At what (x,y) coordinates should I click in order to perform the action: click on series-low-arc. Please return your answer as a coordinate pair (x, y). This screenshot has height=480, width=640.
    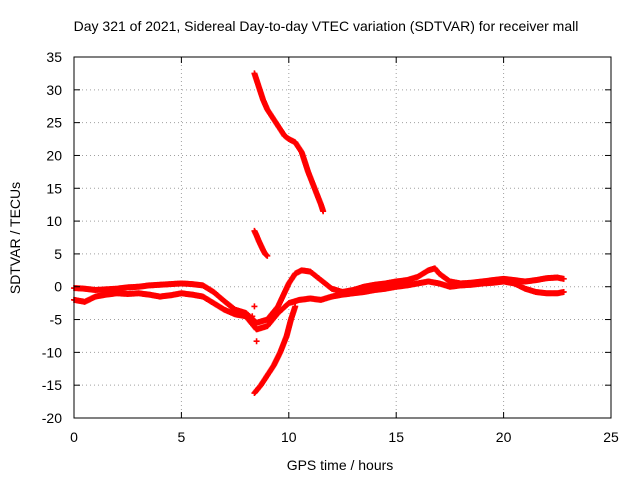
    Looking at the image, I should click on (275, 350).